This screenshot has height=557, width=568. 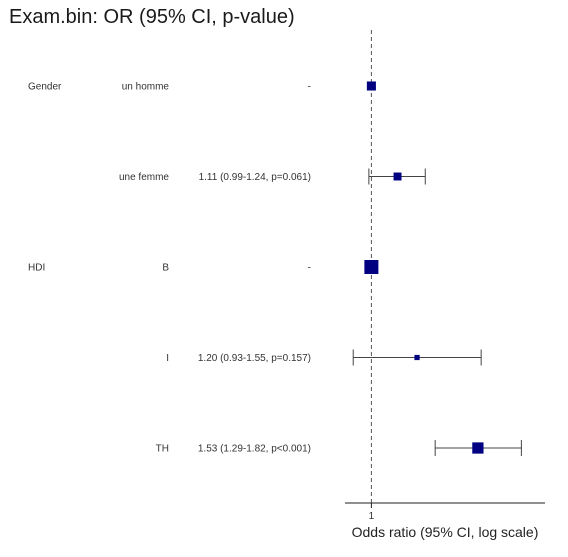 I want to click on variable-label: HDI, so click(x=36, y=268).